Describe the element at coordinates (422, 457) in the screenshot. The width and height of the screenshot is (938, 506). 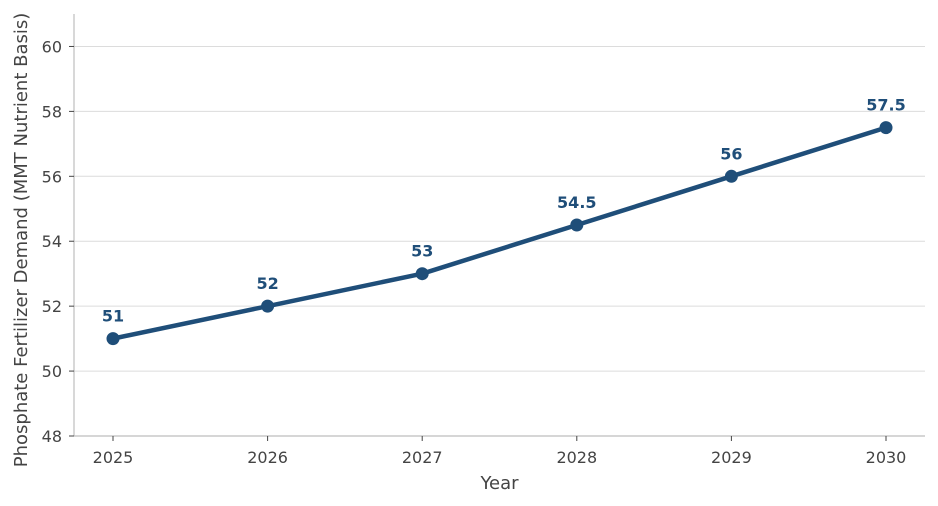
I see `x-tick-label: 2027` at that location.